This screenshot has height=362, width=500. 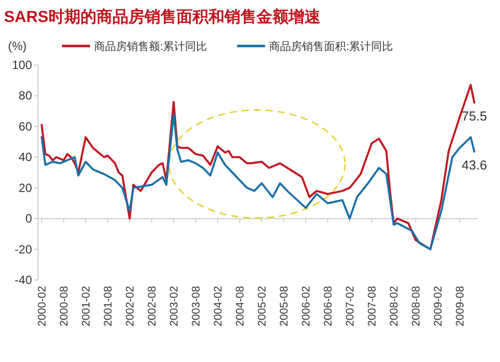 I want to click on x-tick-label: 2001-08, so click(x=108, y=306).